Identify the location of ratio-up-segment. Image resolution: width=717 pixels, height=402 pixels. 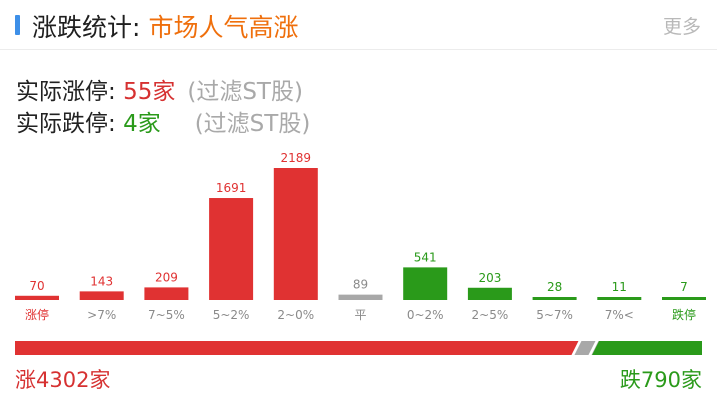
(297, 348).